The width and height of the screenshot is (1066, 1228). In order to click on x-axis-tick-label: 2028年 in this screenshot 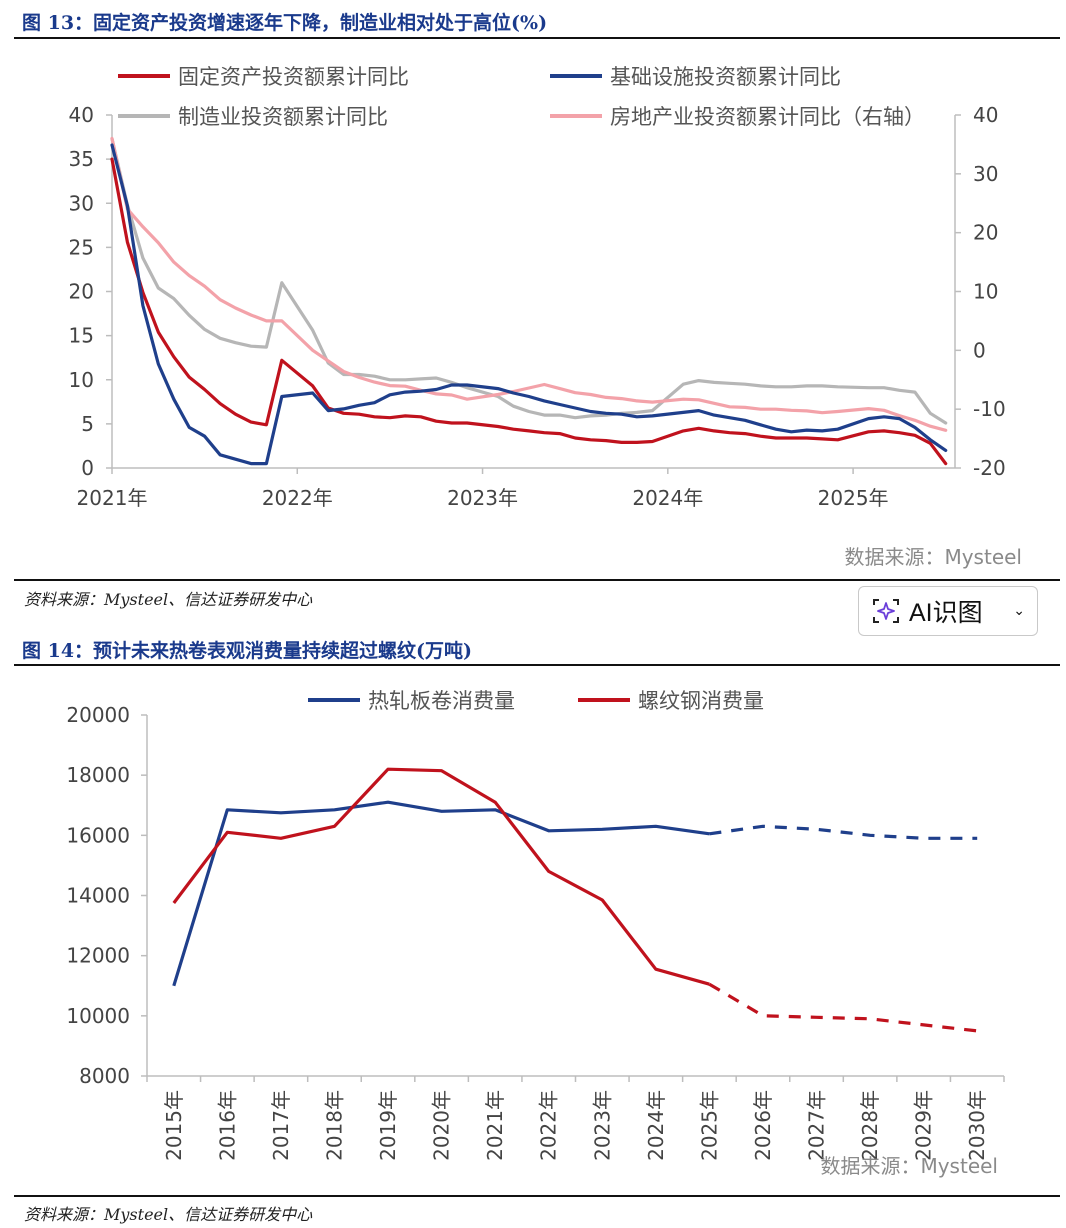, I will do `click(870, 1125)`.